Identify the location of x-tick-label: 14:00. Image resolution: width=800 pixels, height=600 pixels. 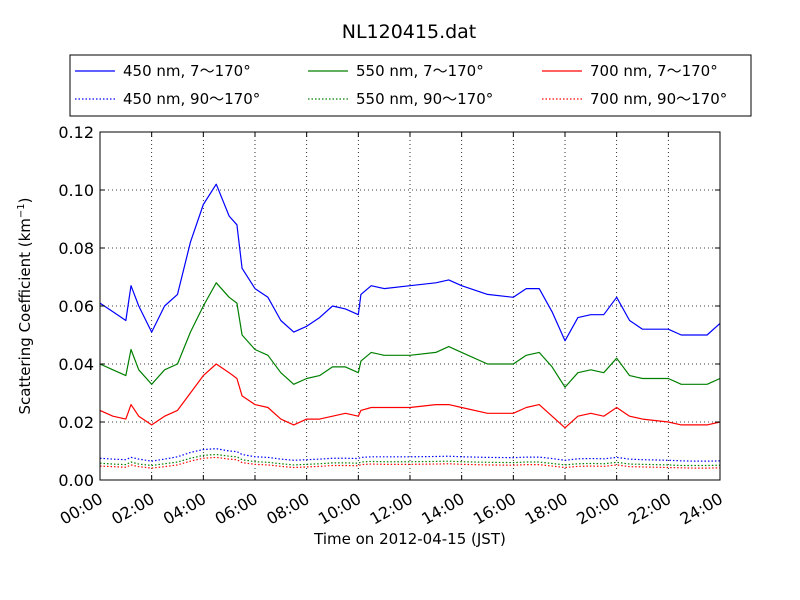
(442, 509).